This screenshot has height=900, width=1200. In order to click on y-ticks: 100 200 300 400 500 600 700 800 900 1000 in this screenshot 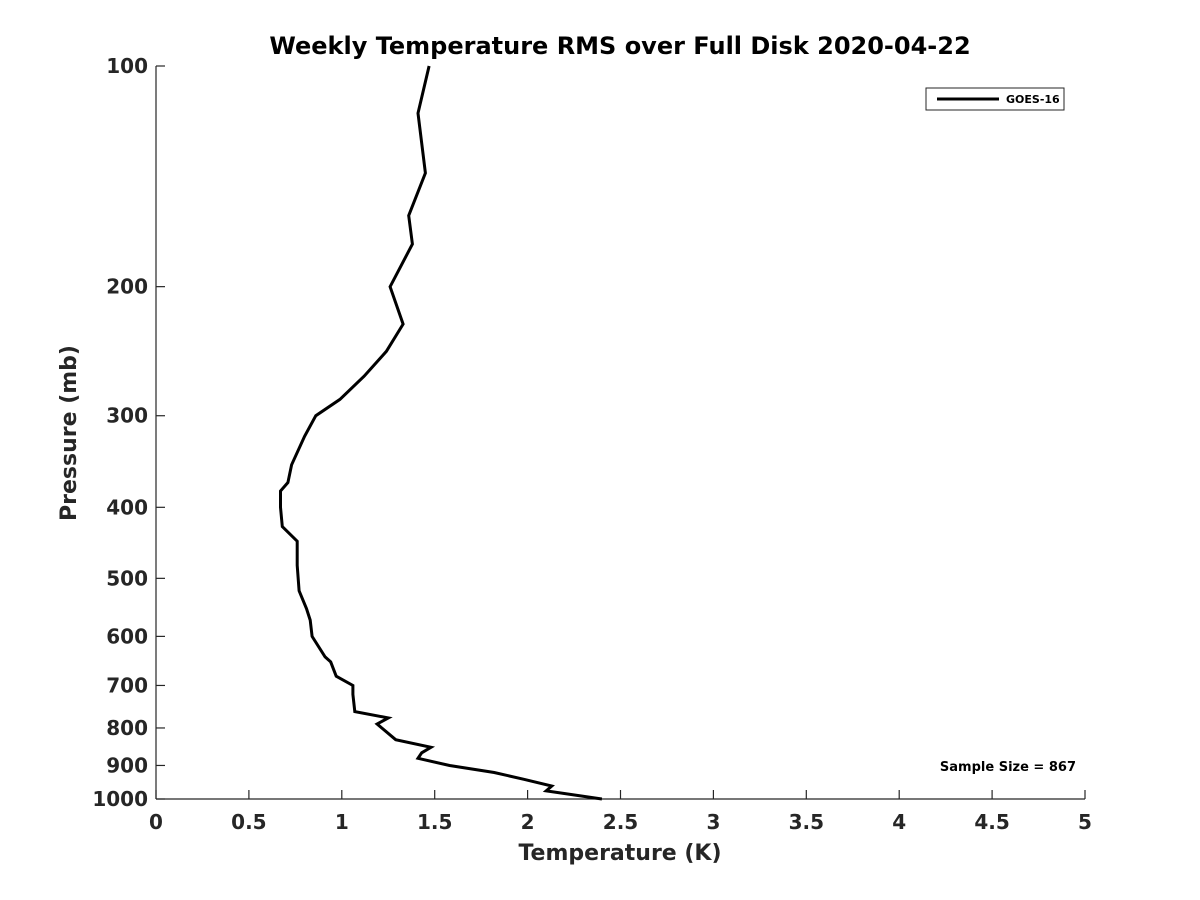, I will do `click(128, 432)`.